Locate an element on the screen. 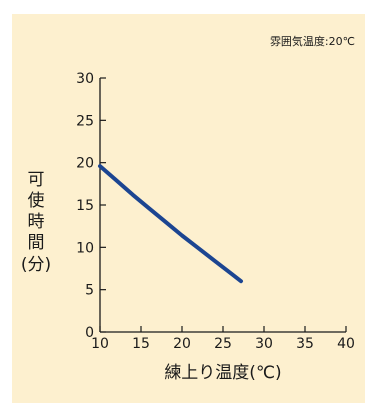 Image resolution: width=372 pixels, height=410 pixels. series-line is located at coordinates (170, 224).